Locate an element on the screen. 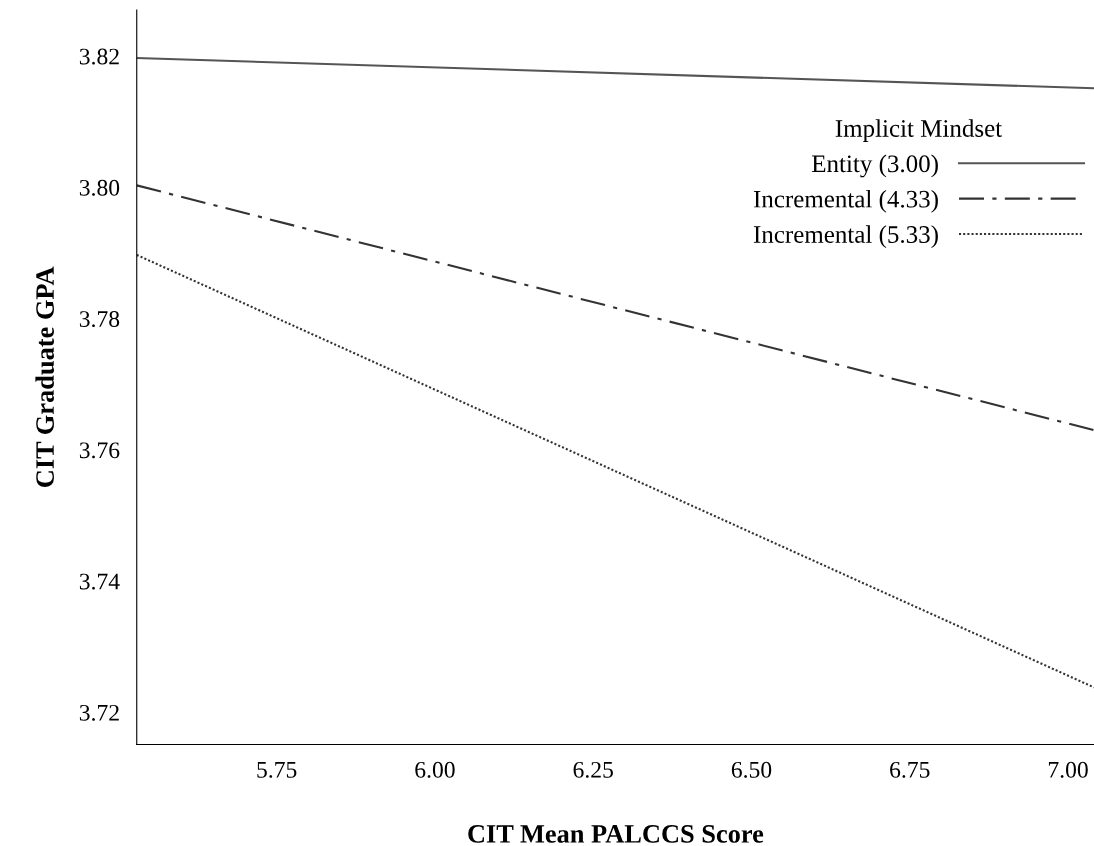  legend-label: Incremental (5.33) is located at coordinates (845, 236).